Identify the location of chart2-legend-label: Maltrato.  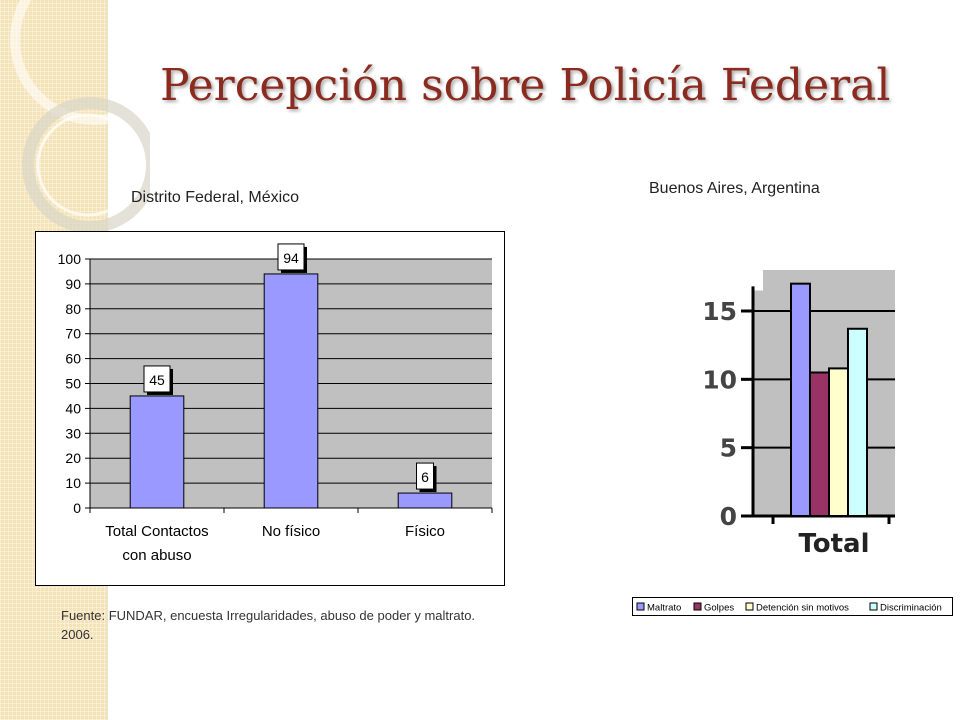
(664, 608).